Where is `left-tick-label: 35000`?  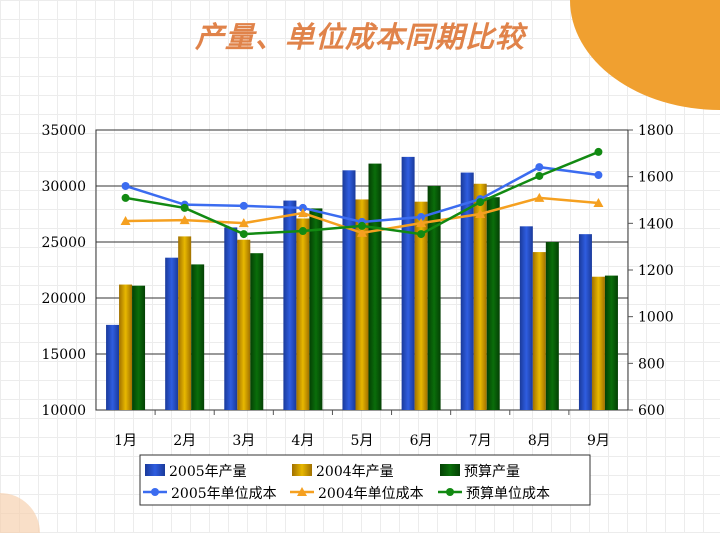 left-tick-label: 35000 is located at coordinates (63, 131).